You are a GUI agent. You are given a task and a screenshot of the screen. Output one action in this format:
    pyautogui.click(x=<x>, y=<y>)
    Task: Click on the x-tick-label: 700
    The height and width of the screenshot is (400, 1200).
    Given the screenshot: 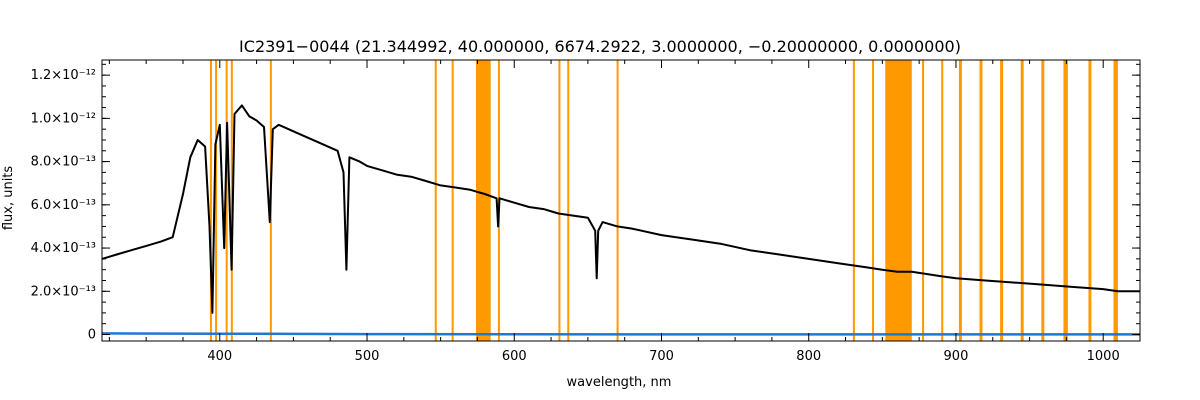 What is the action you would take?
    pyautogui.click(x=661, y=356)
    